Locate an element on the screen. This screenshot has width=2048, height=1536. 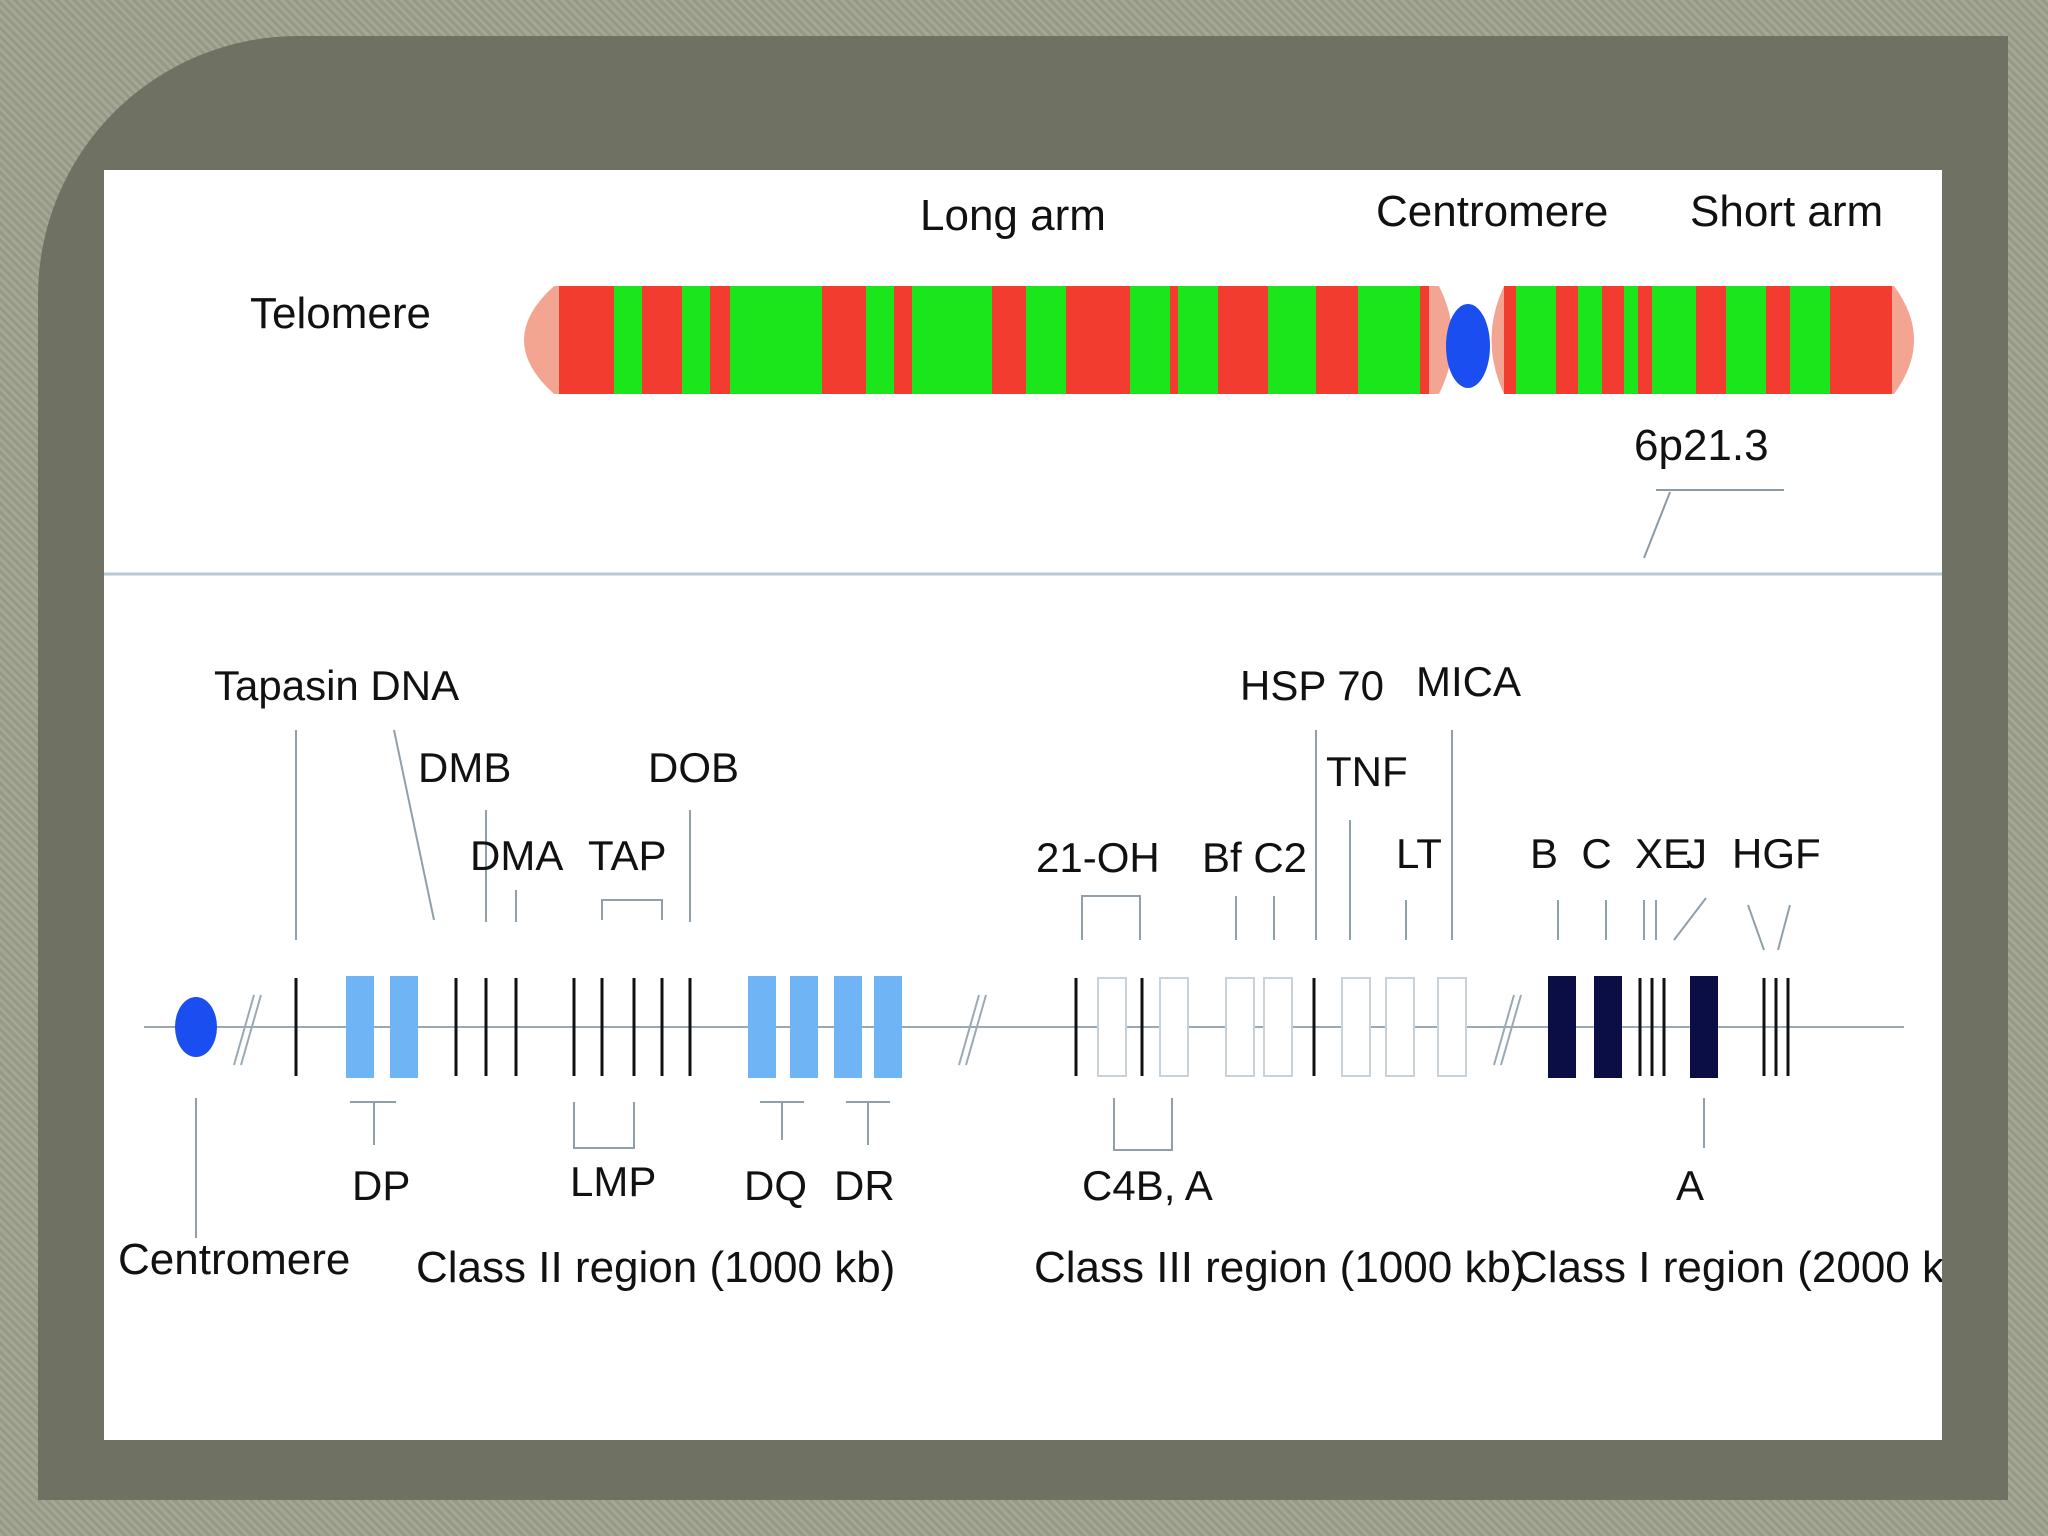
label-b-c-xe: B C XE is located at coordinates (1610, 853).